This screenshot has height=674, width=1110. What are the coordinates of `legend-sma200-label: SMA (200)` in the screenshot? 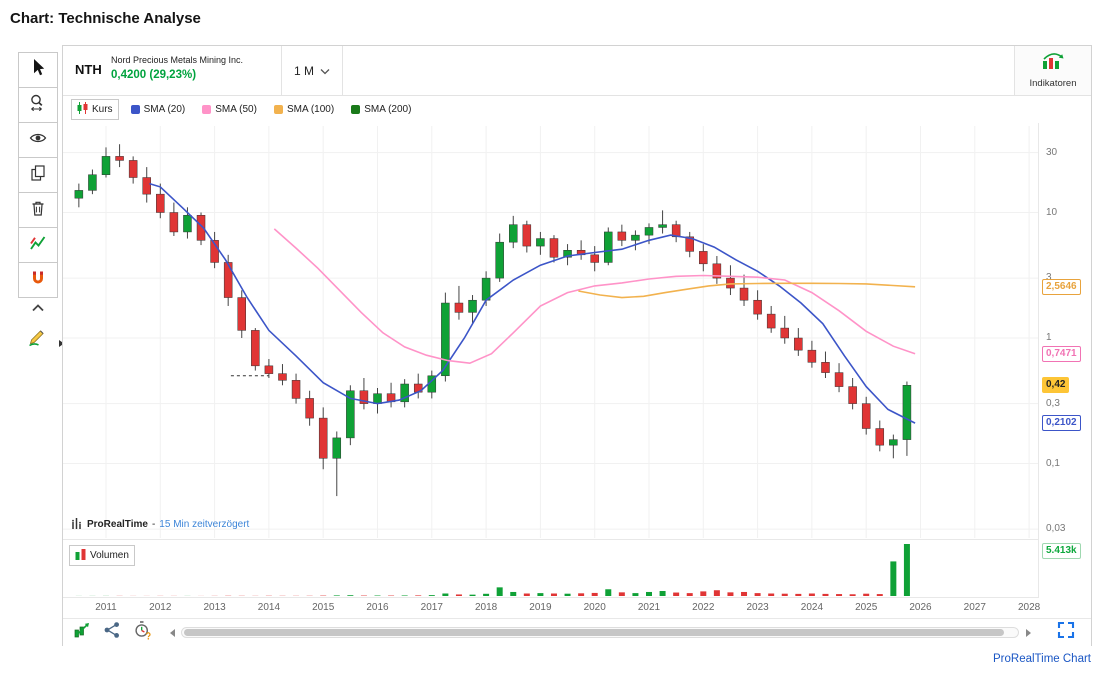 It's located at (388, 109).